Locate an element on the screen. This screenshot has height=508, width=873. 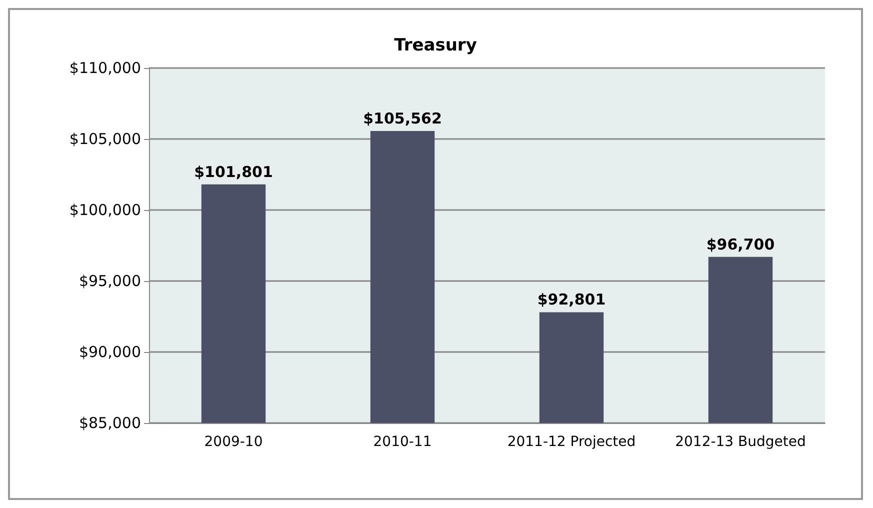
data-label: $96,700 is located at coordinates (740, 244).